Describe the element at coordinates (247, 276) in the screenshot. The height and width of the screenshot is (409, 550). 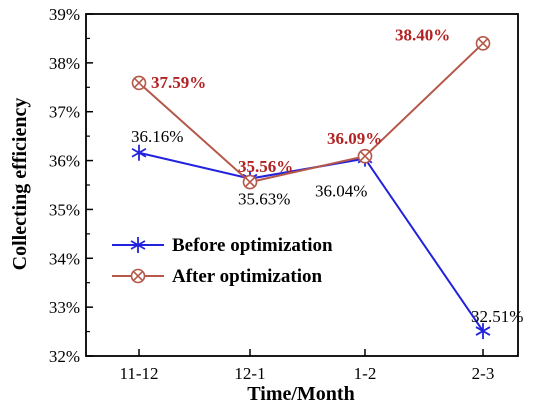
I see `legend-label-after: After optimization` at that location.